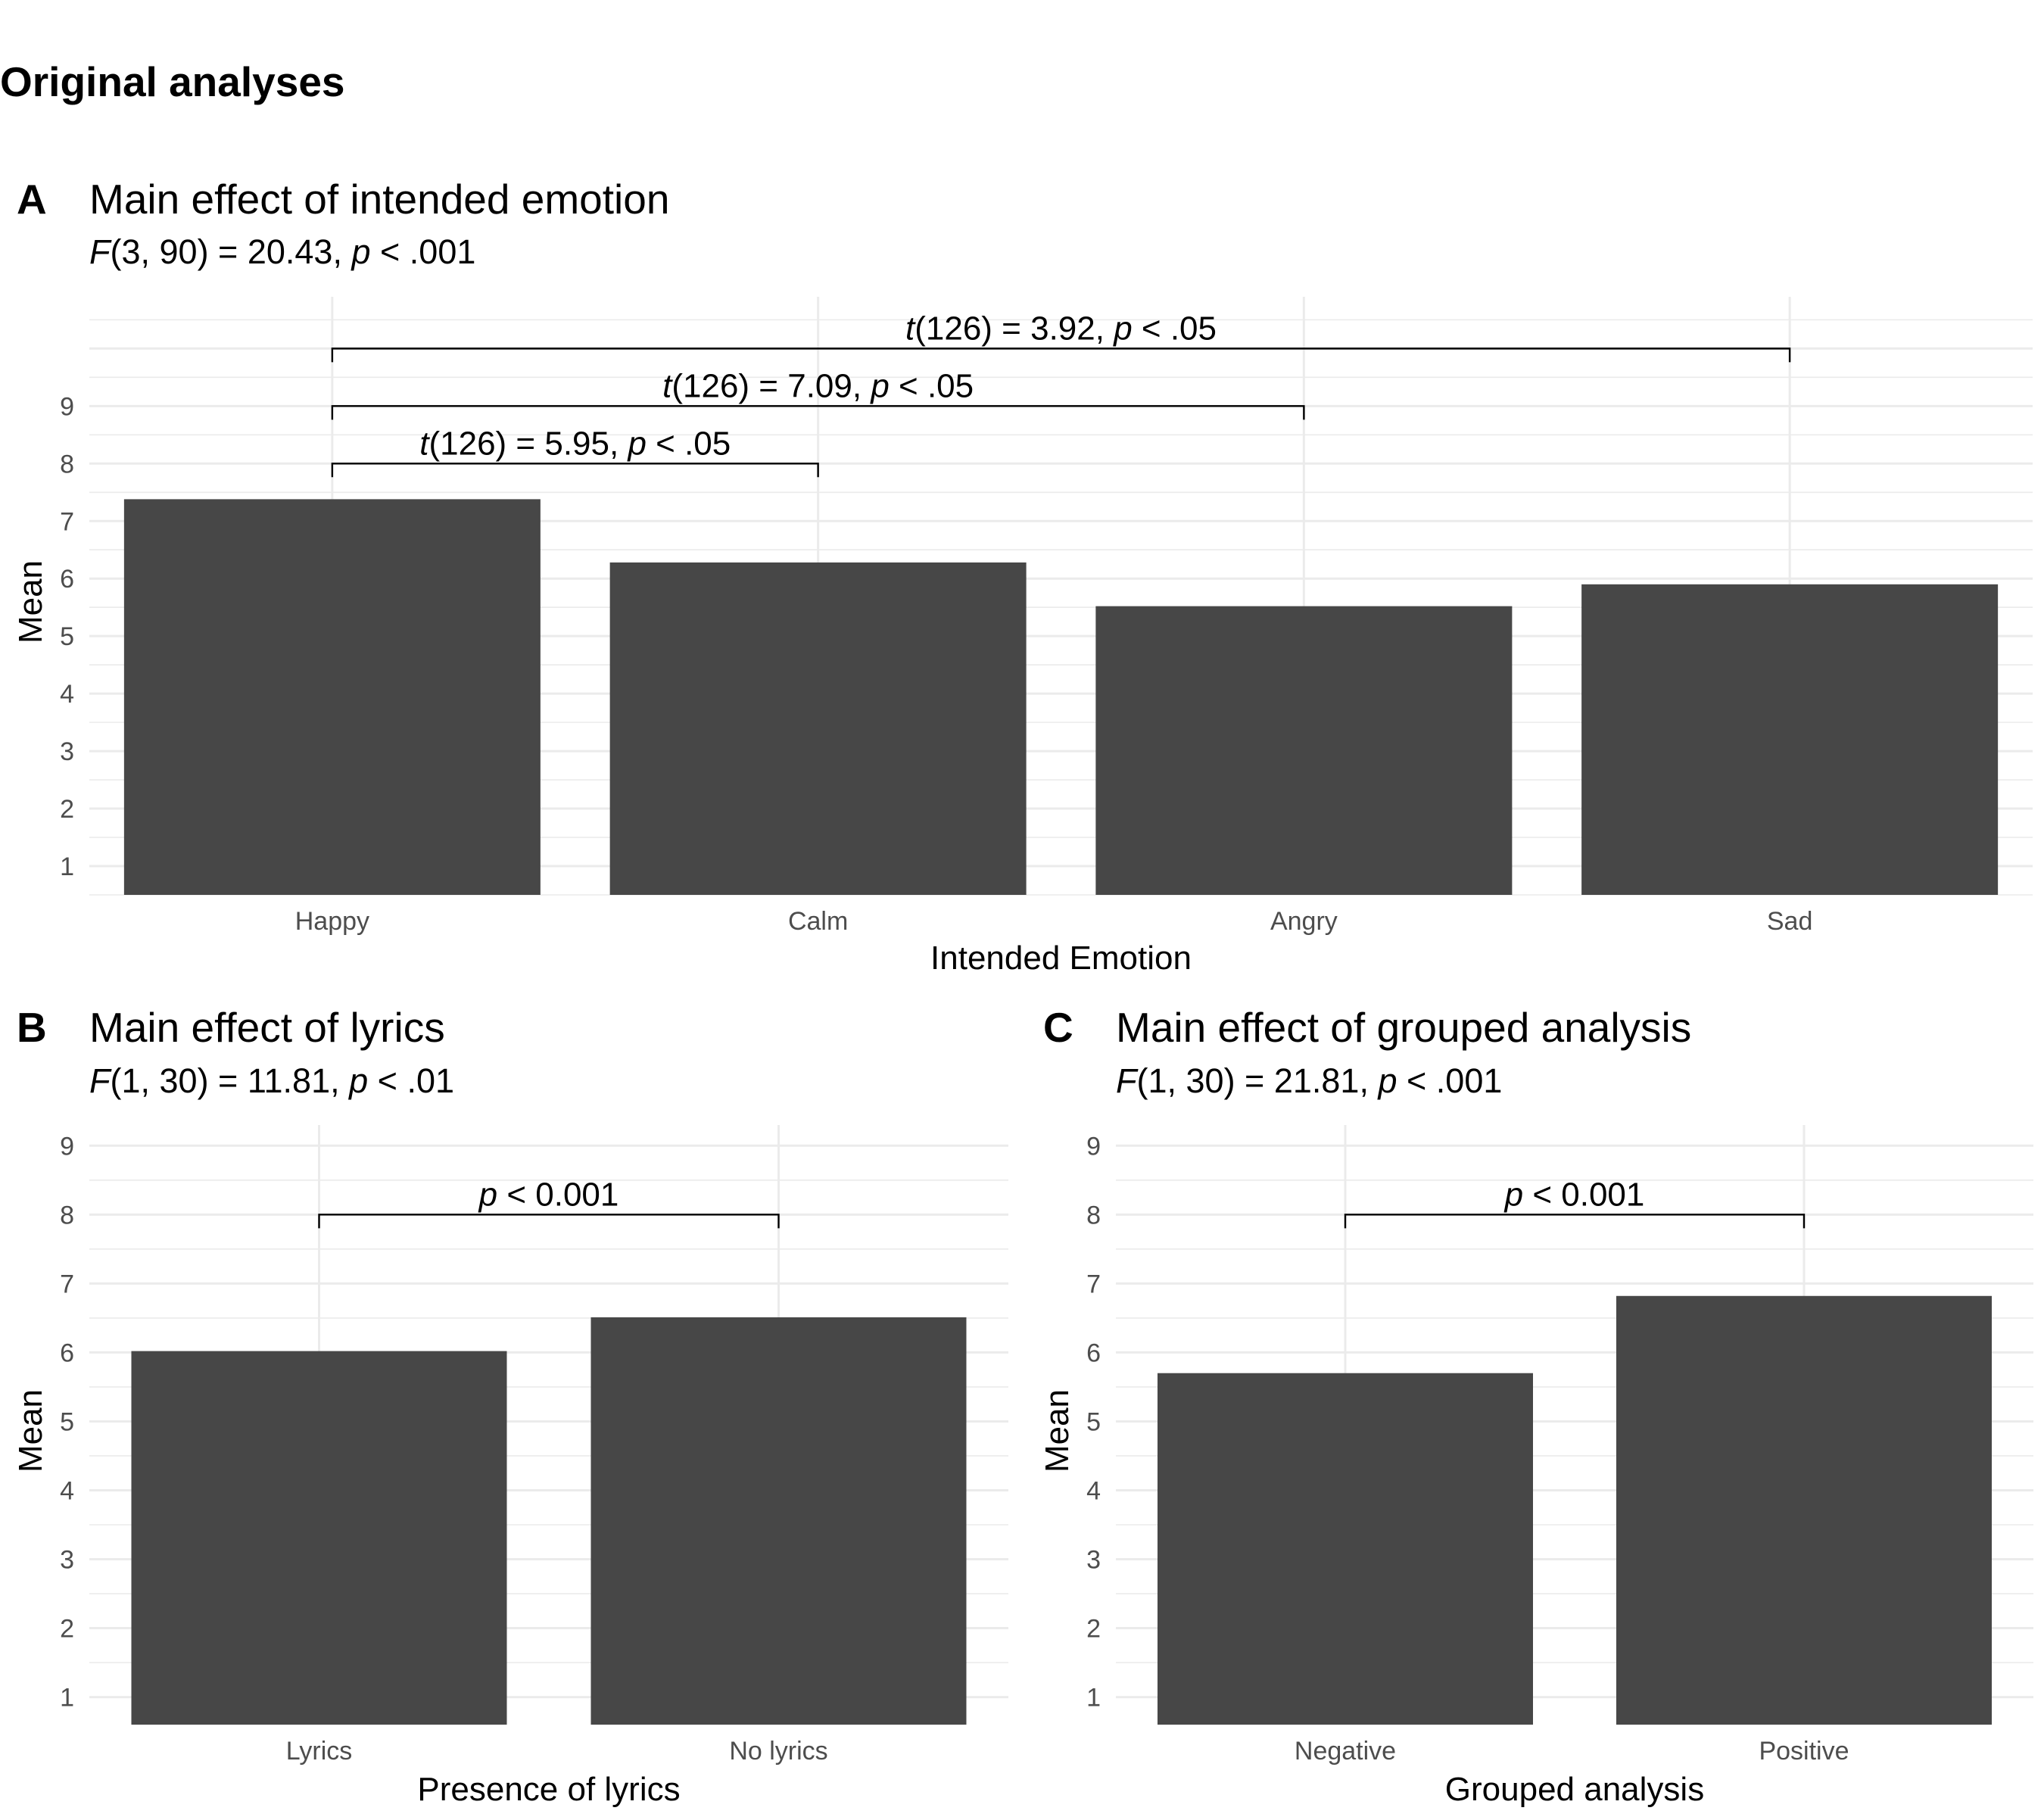 The width and height of the screenshot is (2044, 1817). I want to click on x-tick-label: Negative, so click(1345, 1751).